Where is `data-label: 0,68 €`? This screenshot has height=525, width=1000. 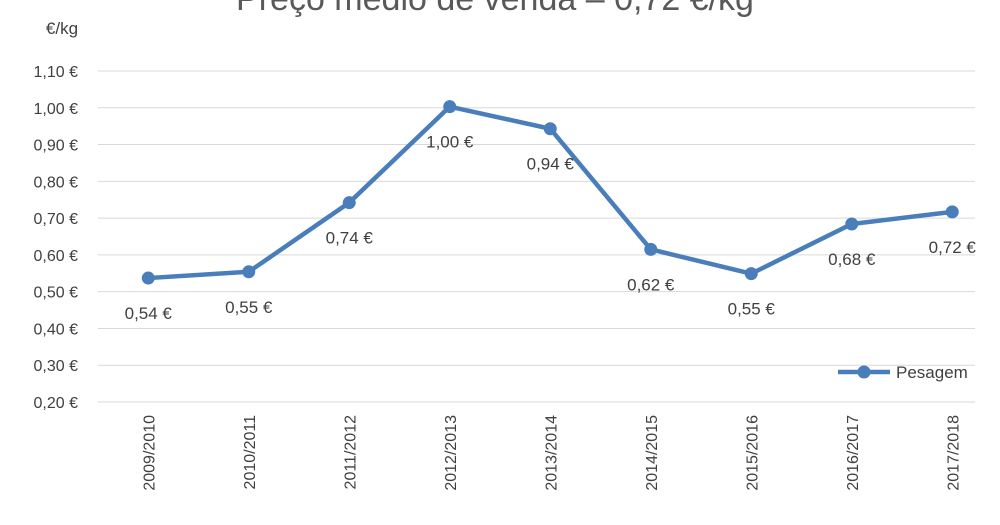
data-label: 0,68 € is located at coordinates (852, 259).